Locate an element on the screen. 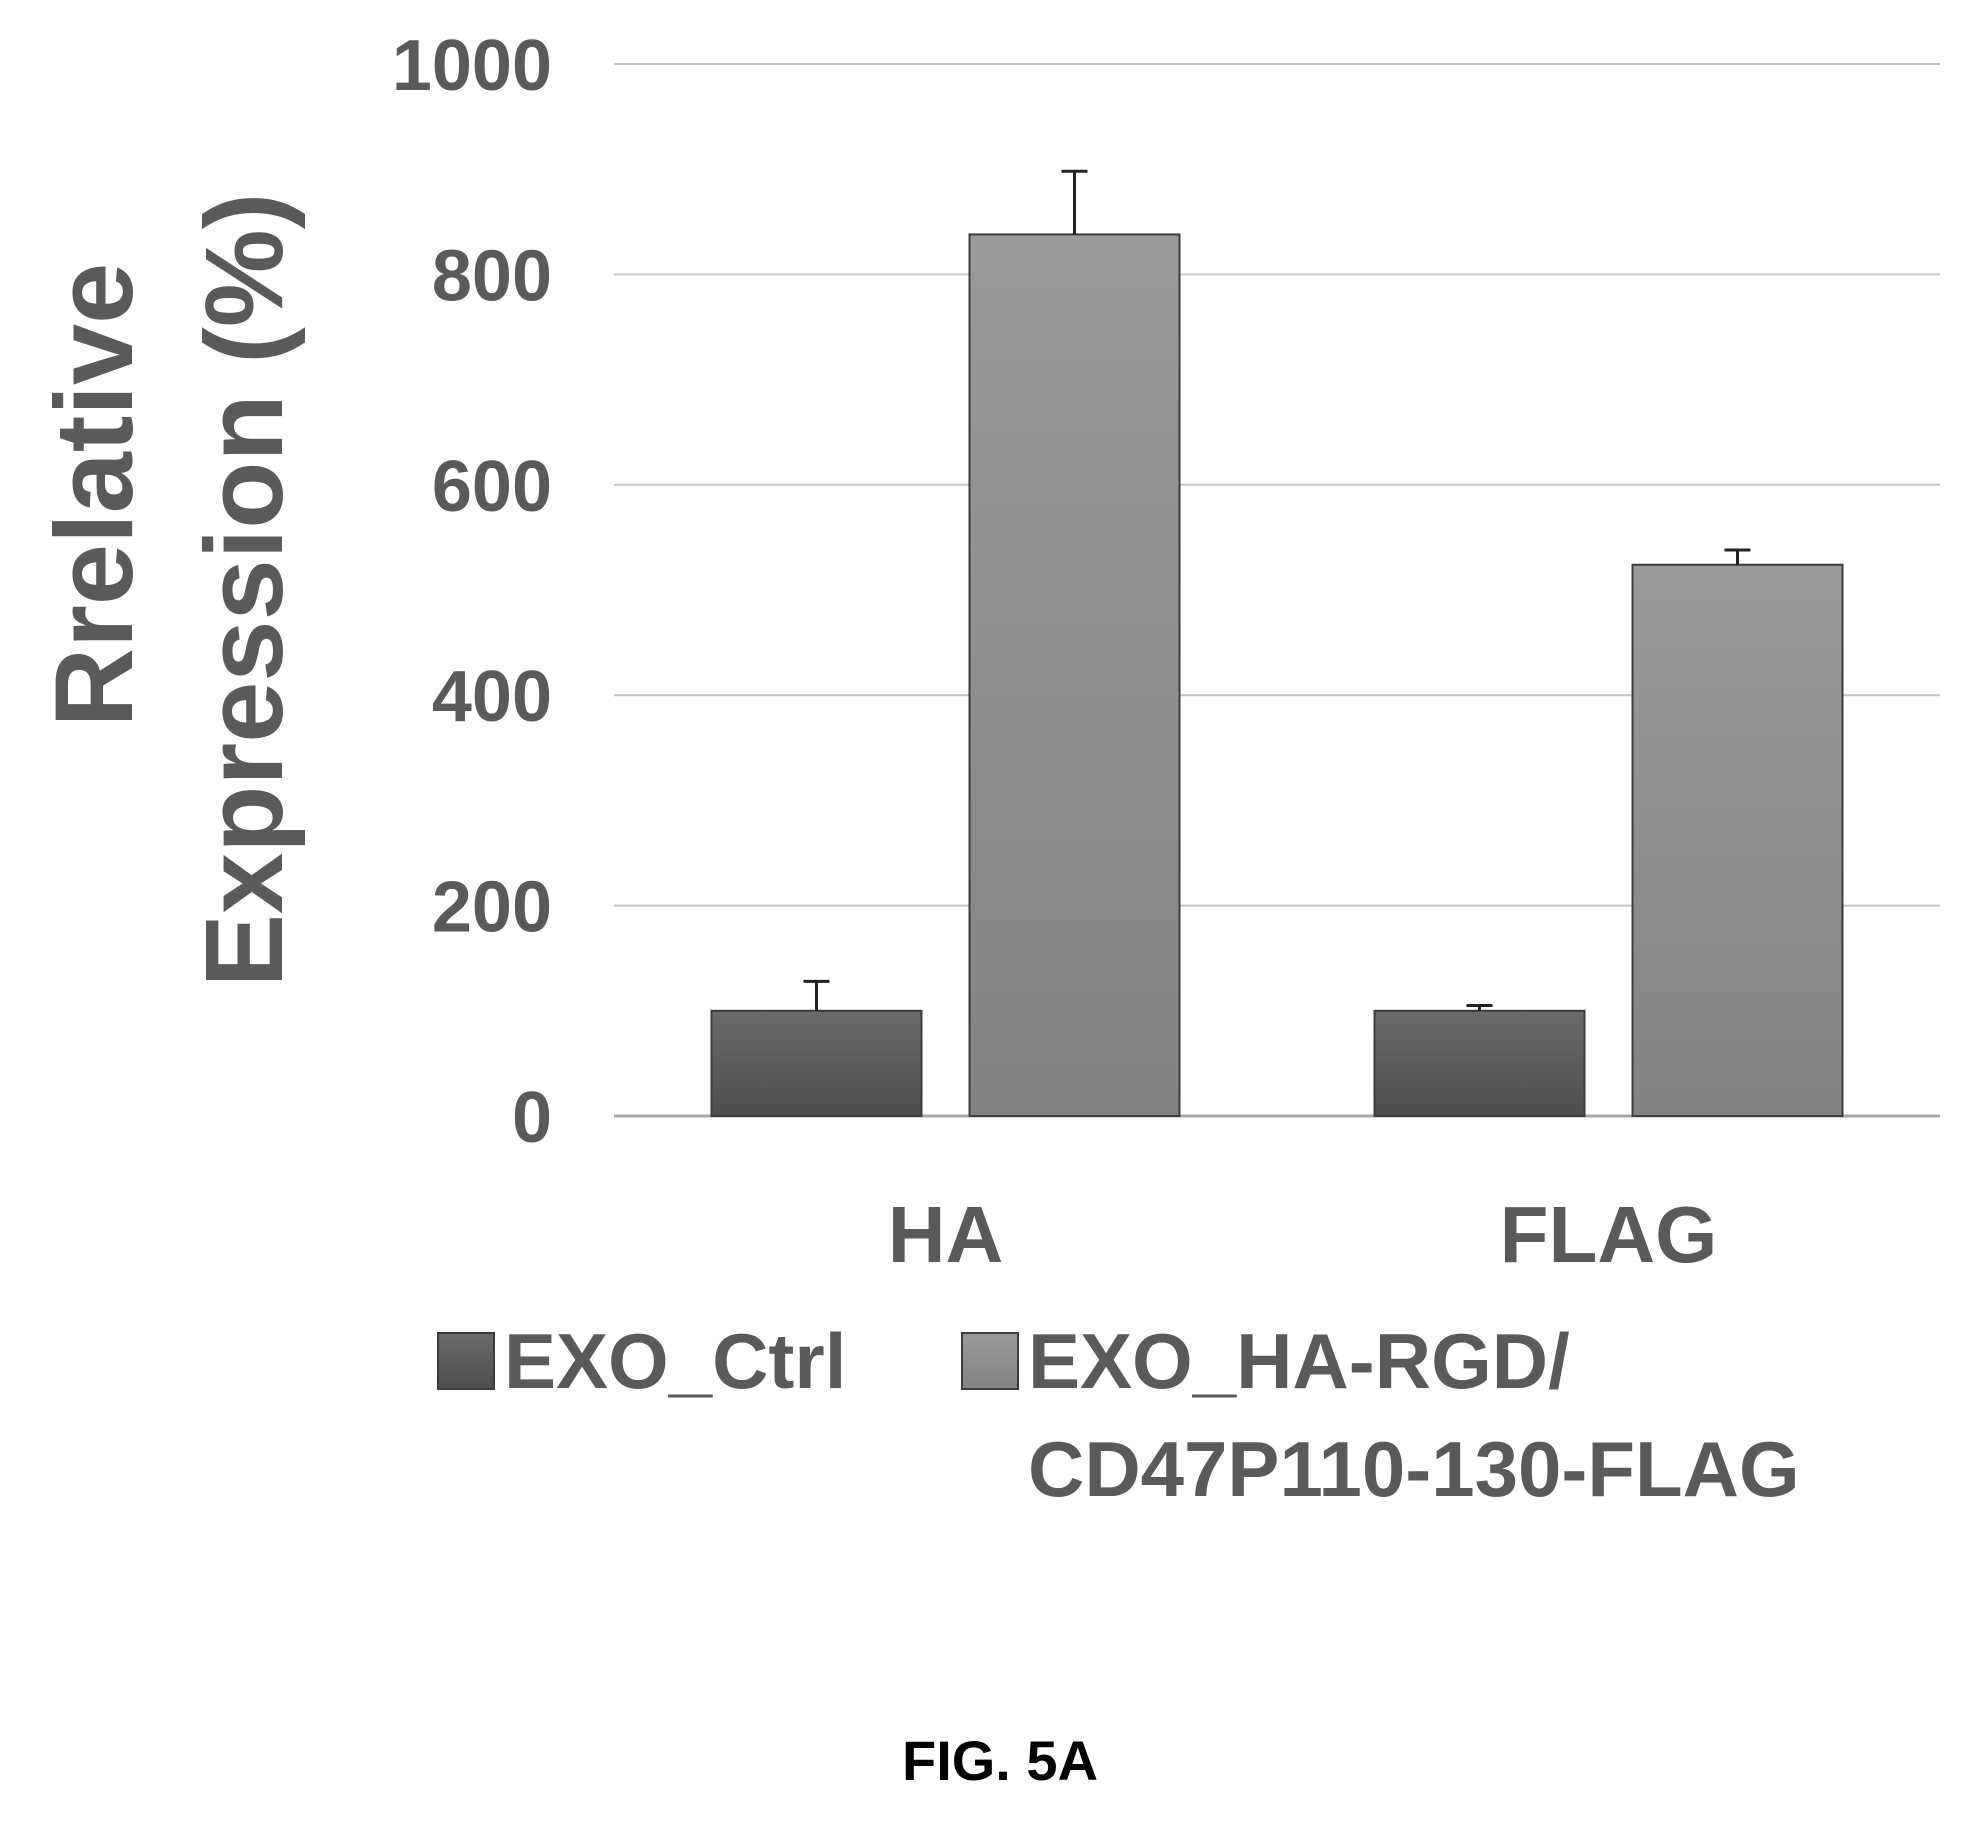 Image resolution: width=1963 pixels, height=1839 pixels. legend-item-series-2: EXO_HA-RGD/CD47P110-130-FLAG is located at coordinates (1380, 1415).